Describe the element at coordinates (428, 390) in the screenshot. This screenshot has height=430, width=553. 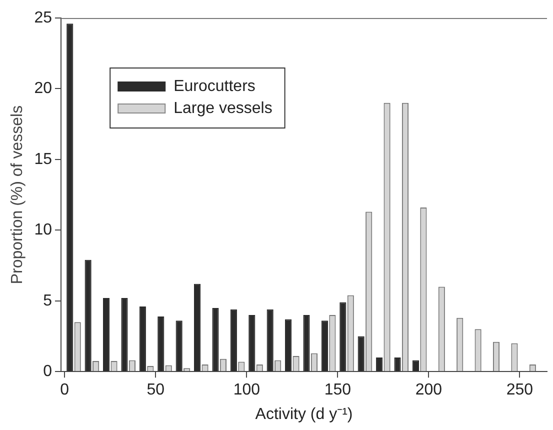
I see `x-tick-label: 200` at that location.